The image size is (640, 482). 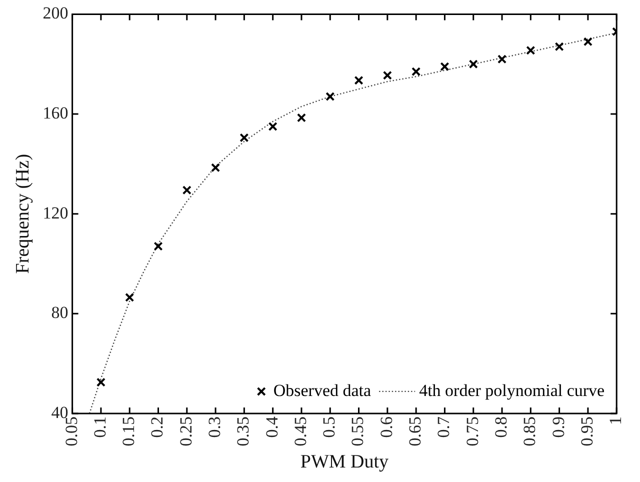 I want to click on x-tick-label: 0.2, so click(x=157, y=427).